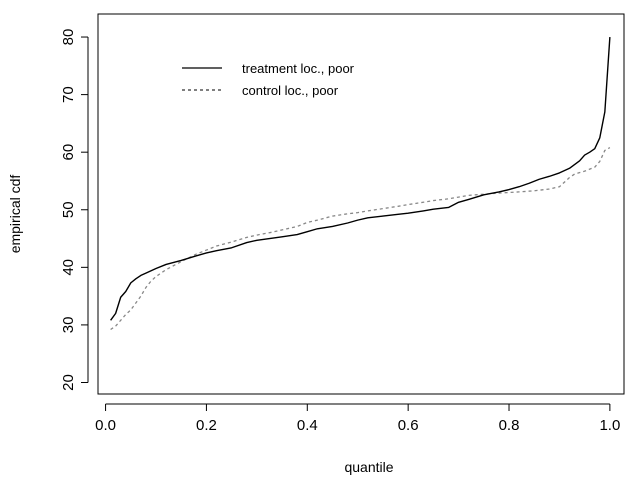 This screenshot has height=482, width=629. Describe the element at coordinates (105, 425) in the screenshot. I see `x-tick-label: 0.0` at that location.